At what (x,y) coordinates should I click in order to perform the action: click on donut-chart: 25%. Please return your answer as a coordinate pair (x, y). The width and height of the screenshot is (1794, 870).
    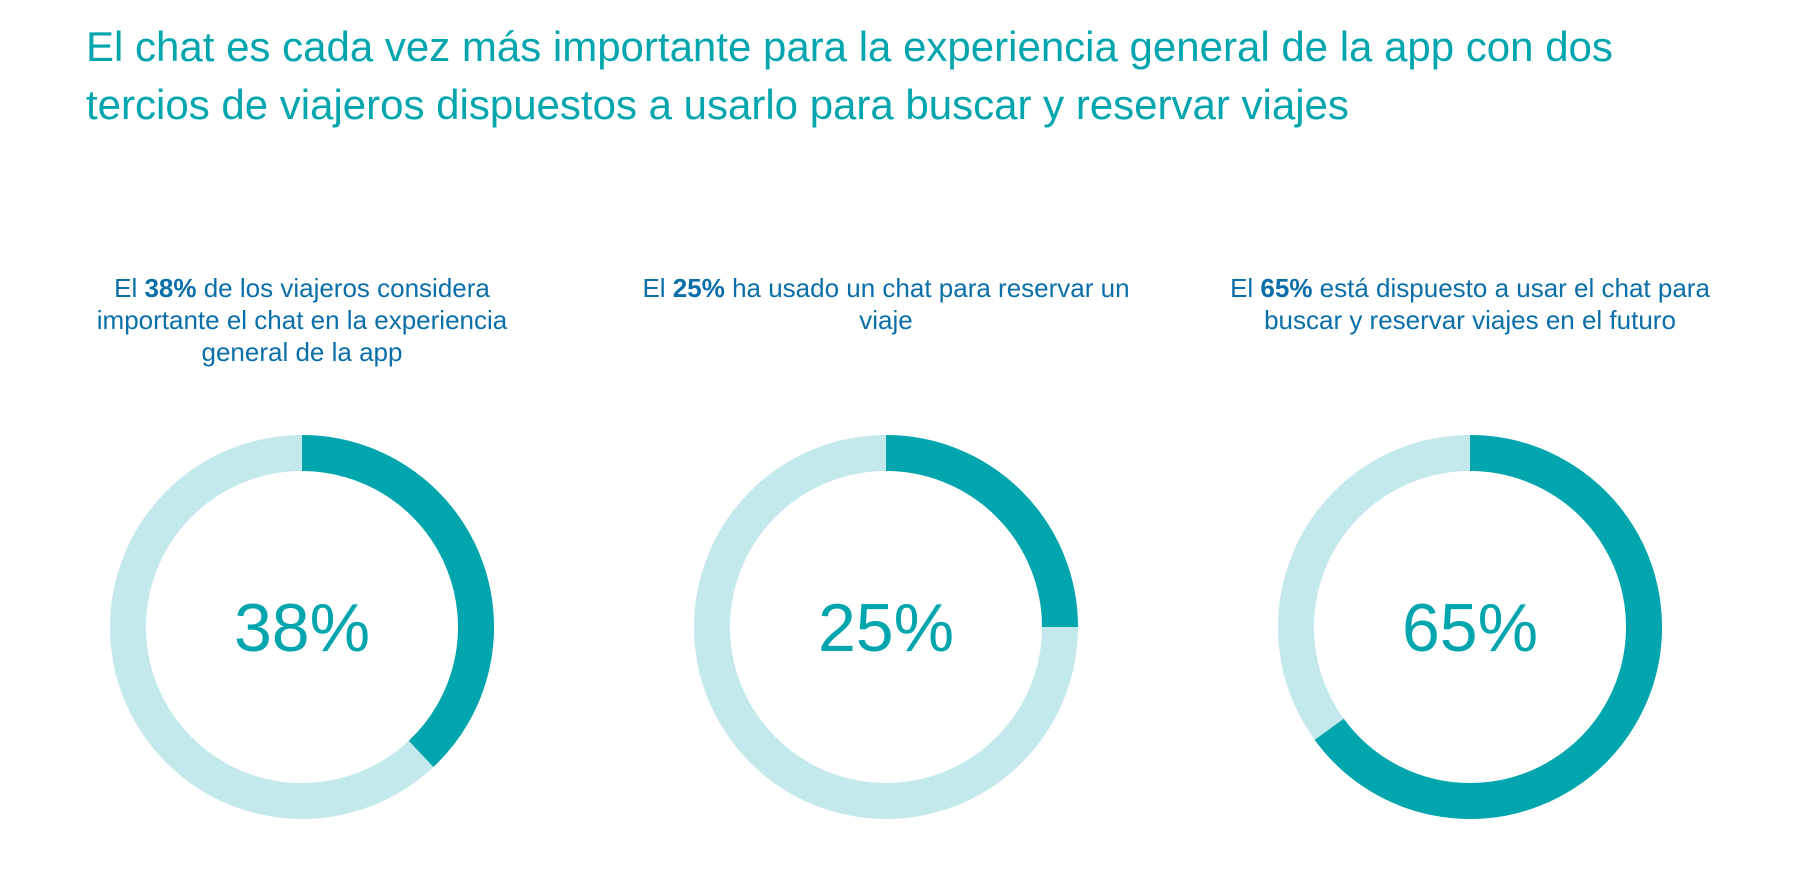
    Looking at the image, I should click on (886, 627).